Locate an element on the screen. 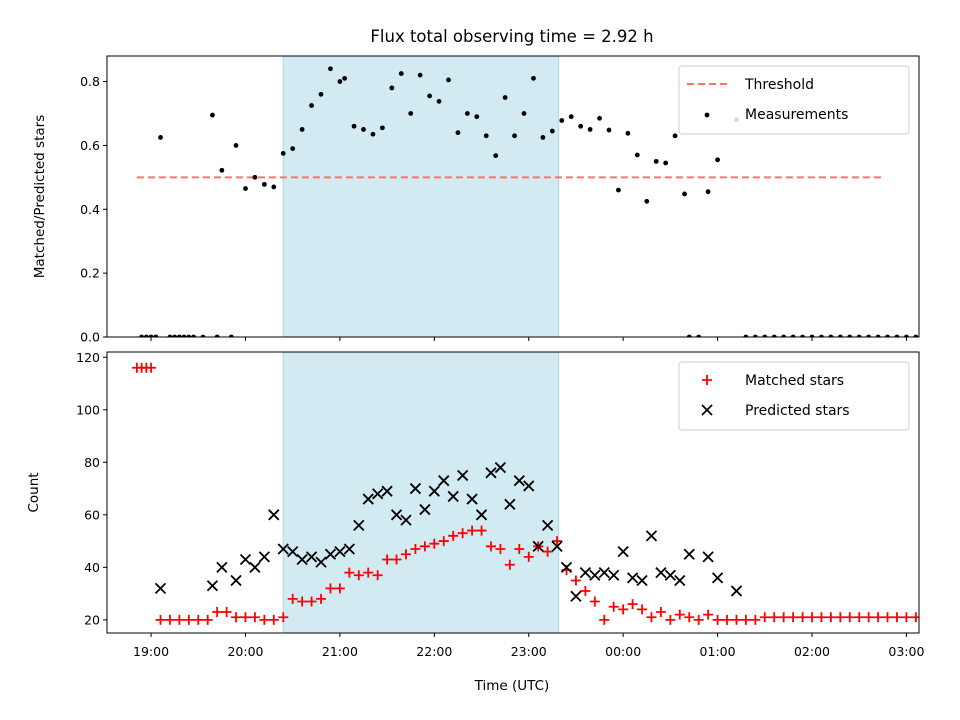  y-tick-label: 0.0 is located at coordinates (90, 337).